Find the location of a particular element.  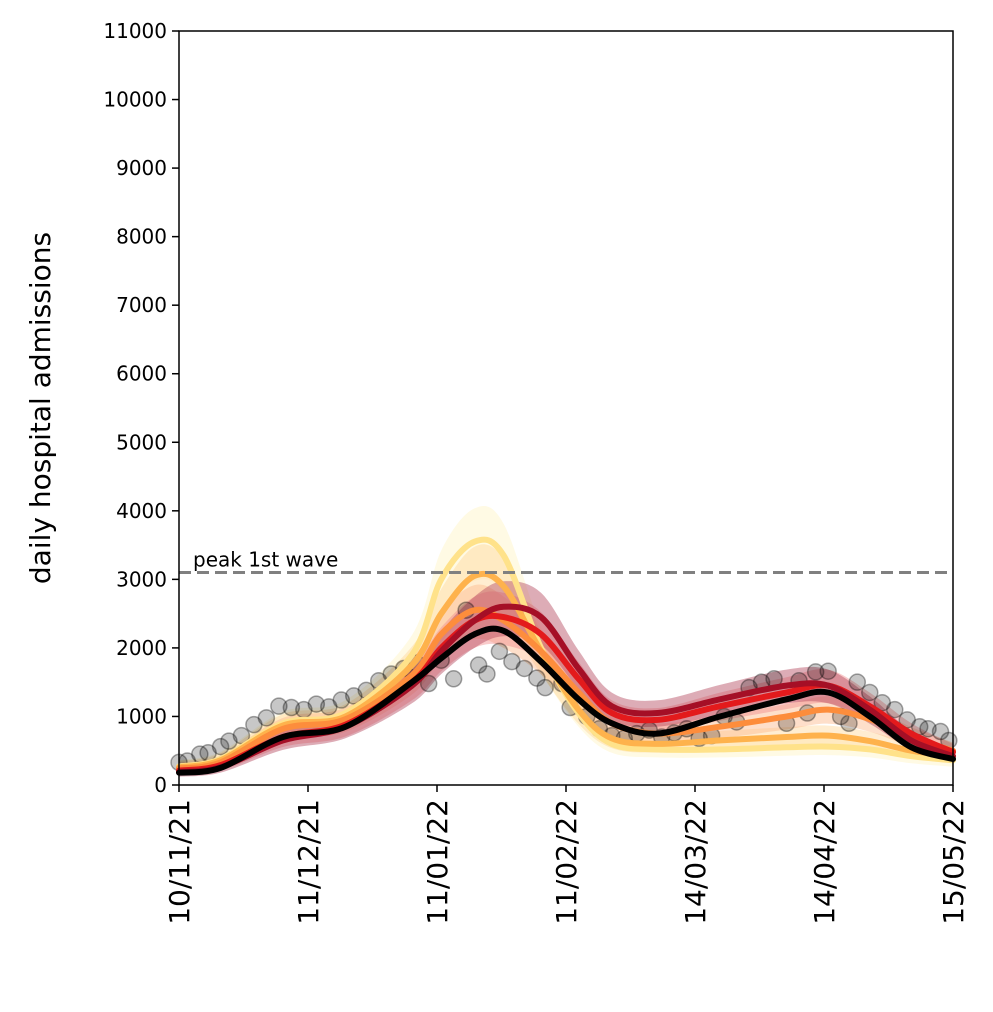

y-tick-label: 6000 is located at coordinates (141, 374).